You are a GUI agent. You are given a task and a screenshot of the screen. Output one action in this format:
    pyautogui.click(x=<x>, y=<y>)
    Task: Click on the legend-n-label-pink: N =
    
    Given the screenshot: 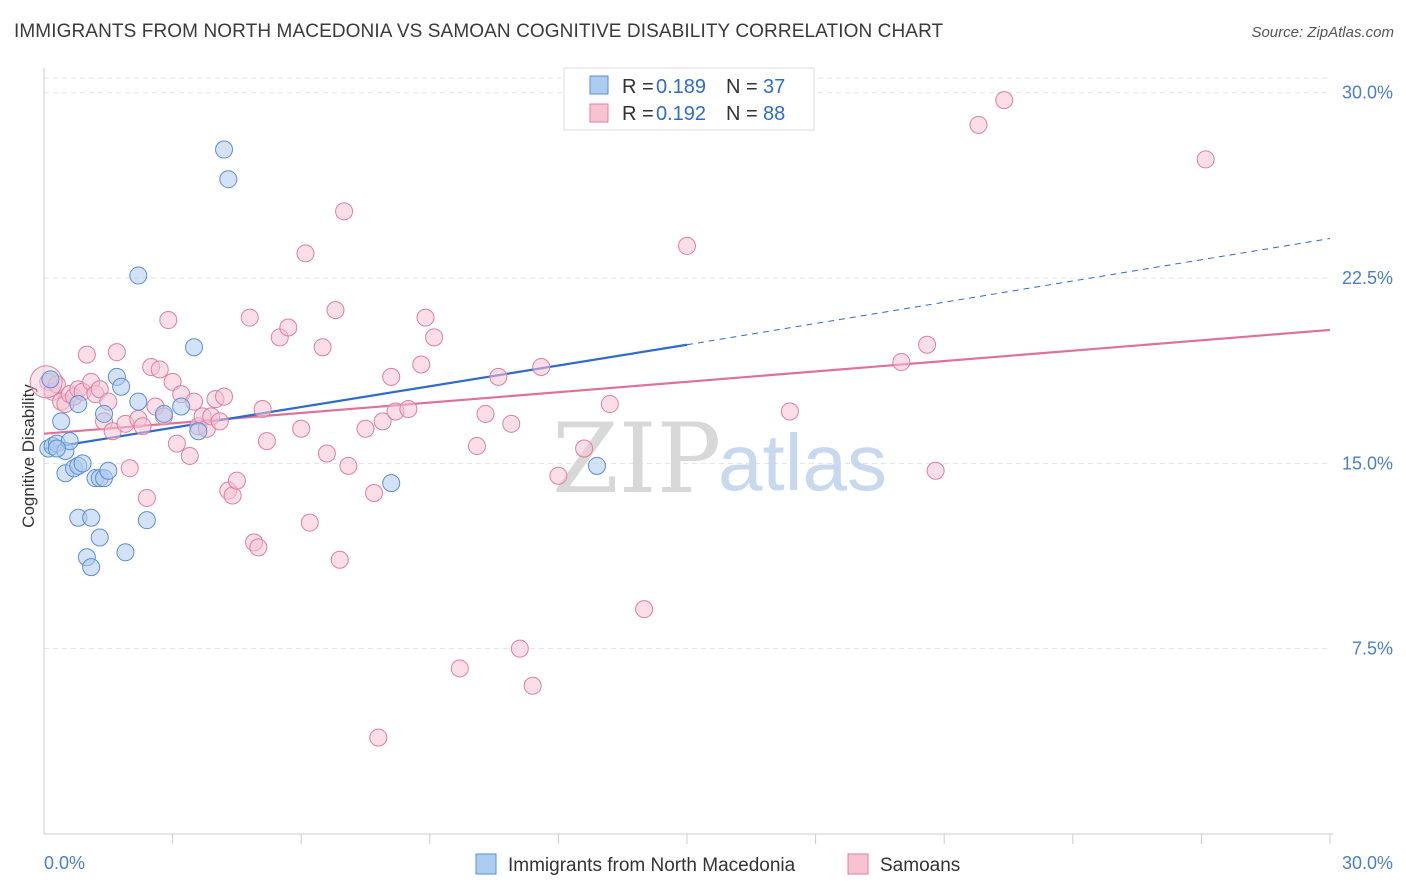 What is the action you would take?
    pyautogui.click(x=742, y=114)
    